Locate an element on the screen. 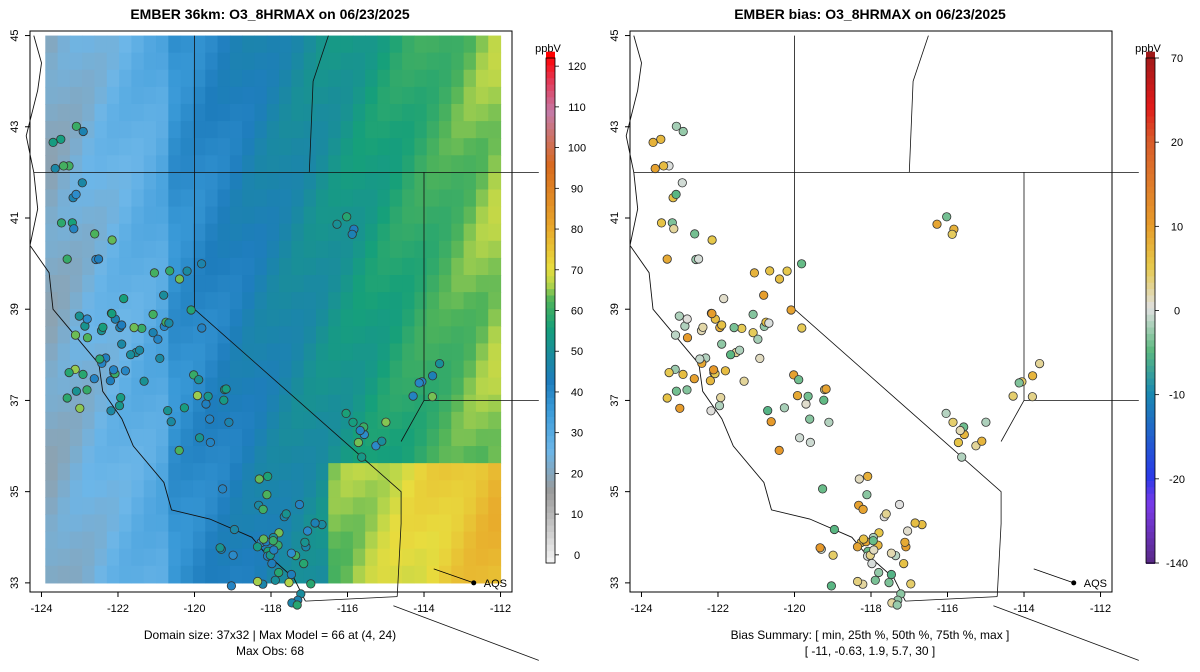 The image size is (1200, 672). y-tick-label: 43 is located at coordinates (615, 127).